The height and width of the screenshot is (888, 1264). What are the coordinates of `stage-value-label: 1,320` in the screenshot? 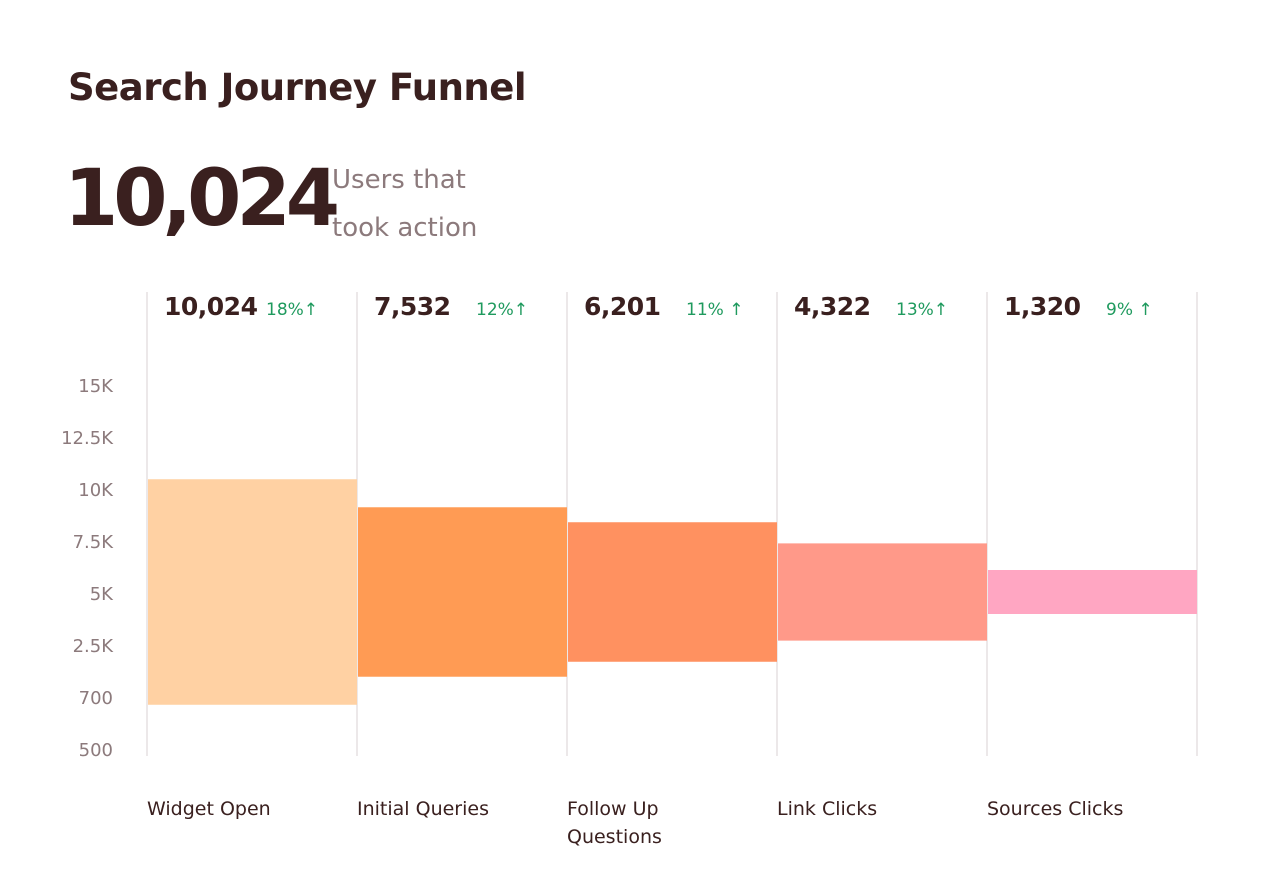 It's located at (1042, 306).